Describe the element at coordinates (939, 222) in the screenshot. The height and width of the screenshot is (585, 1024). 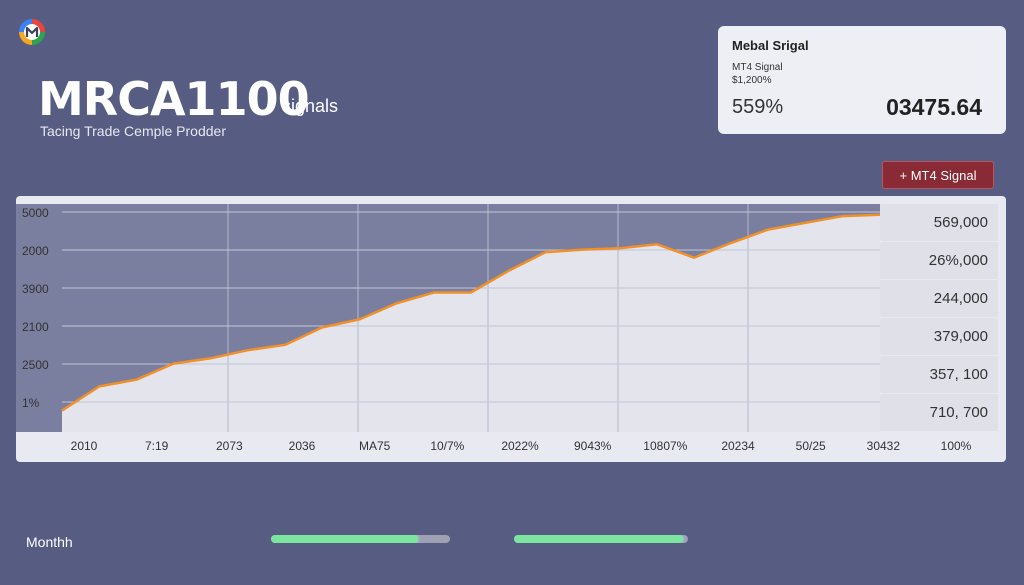
I see `right-value: 569,000` at that location.